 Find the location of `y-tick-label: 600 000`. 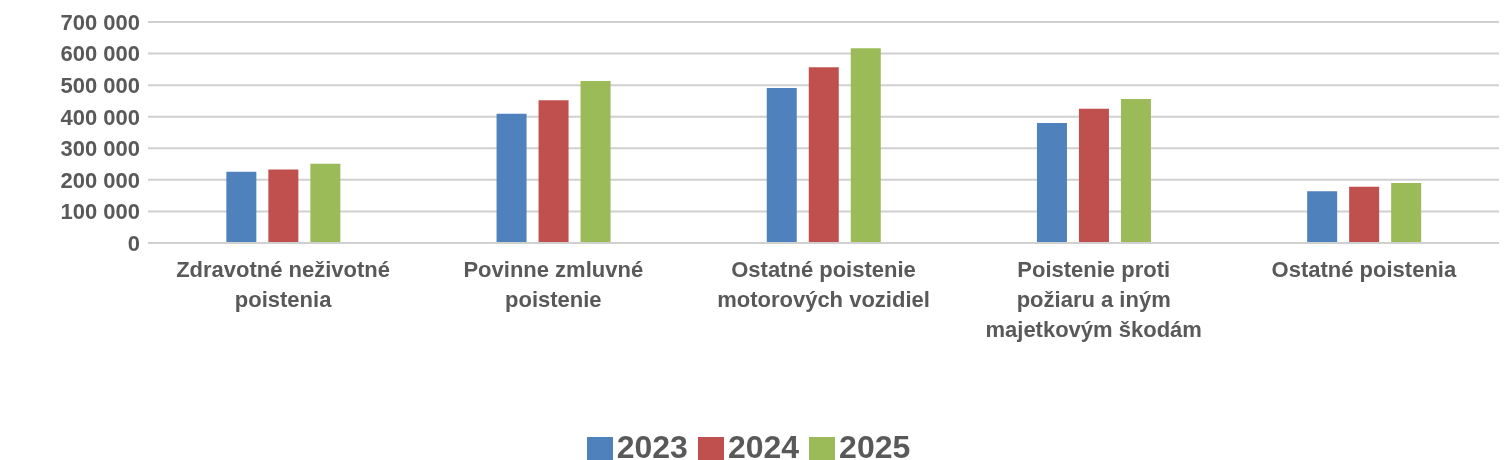

y-tick-label: 600 000 is located at coordinates (100, 54).